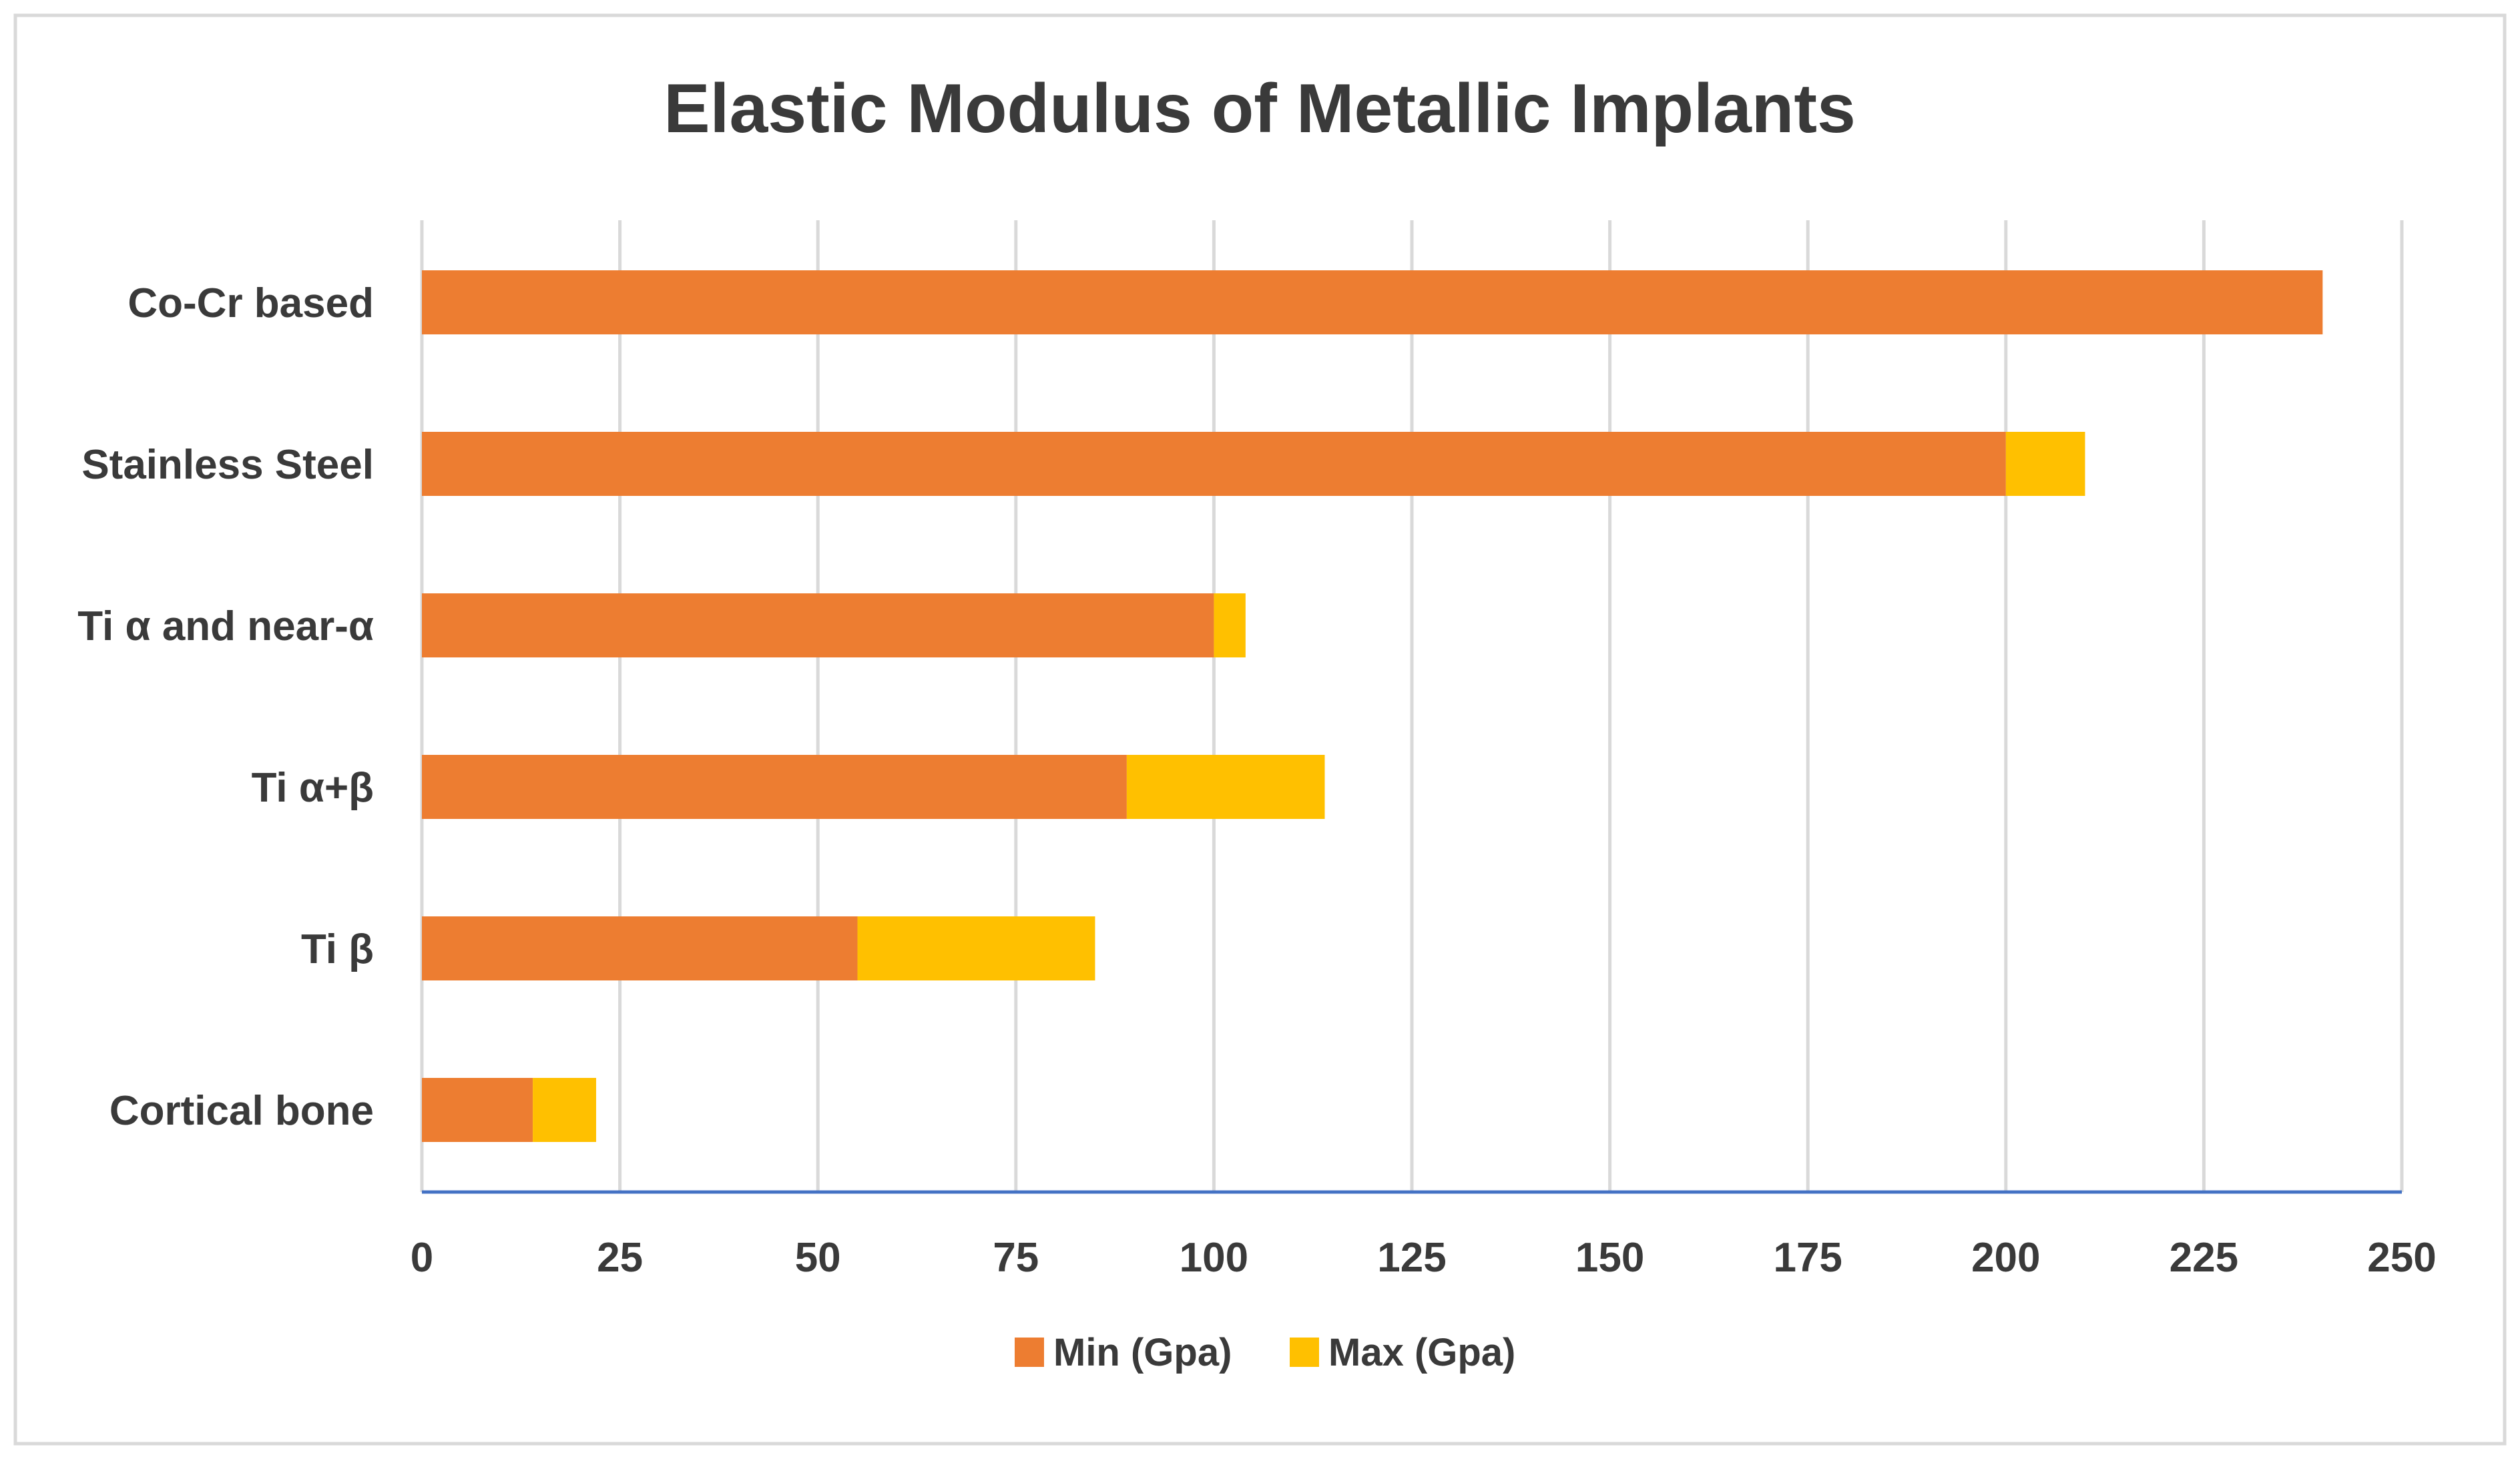 The image size is (2520, 1459). What do you see at coordinates (338, 949) in the screenshot?
I see `y-category-label: Ti β` at bounding box center [338, 949].